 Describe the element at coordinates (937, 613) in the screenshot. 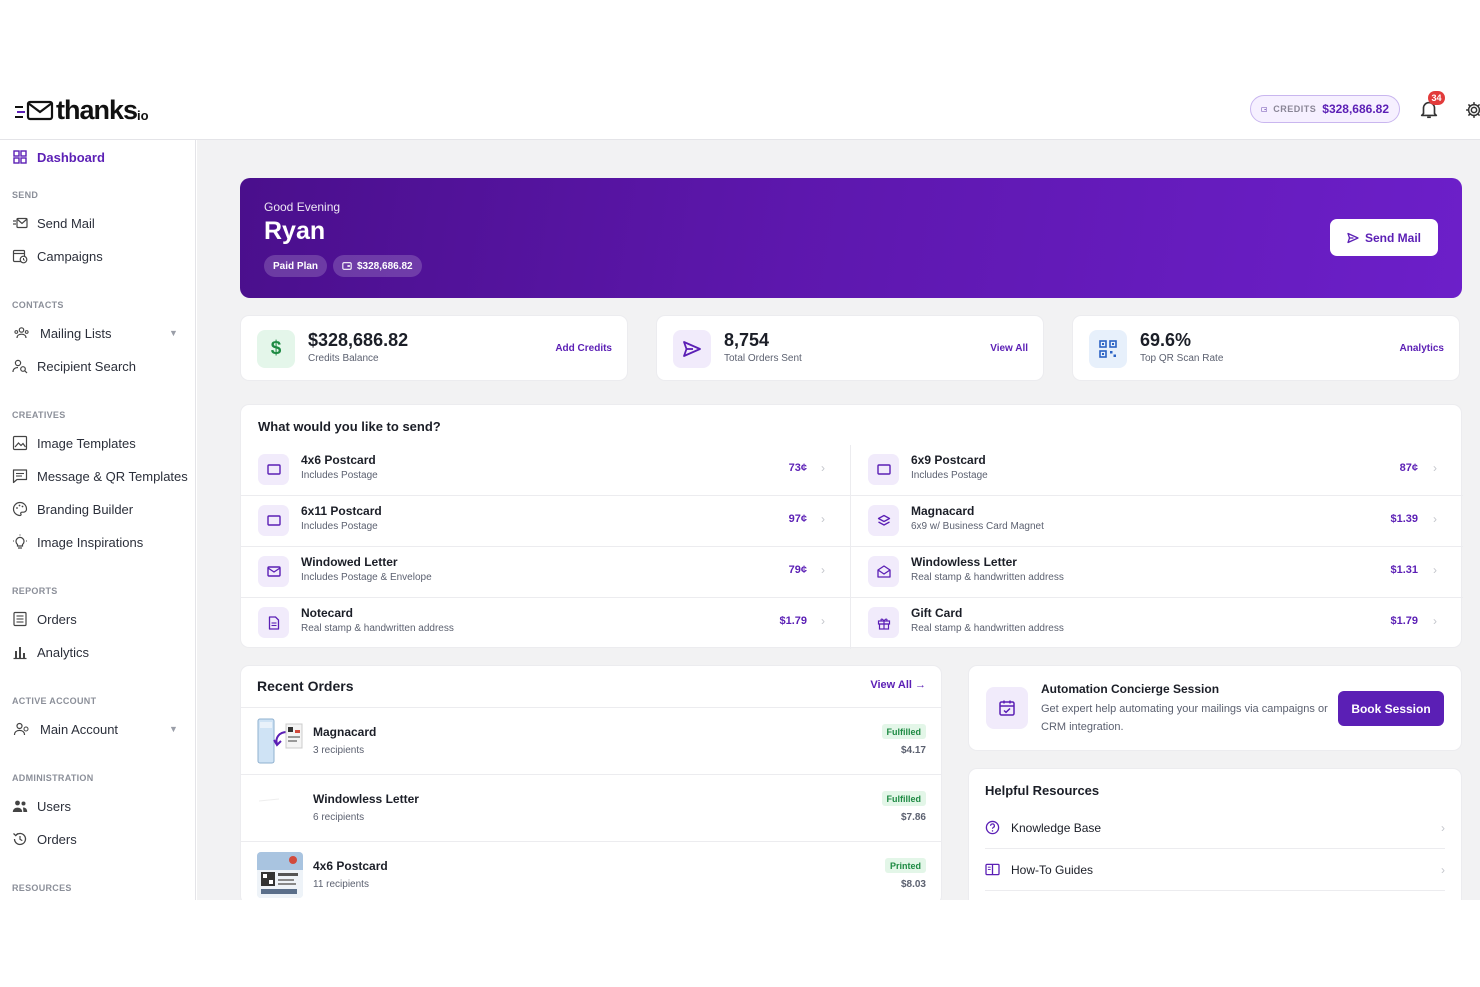

I see `product-name: Gift Card` at that location.